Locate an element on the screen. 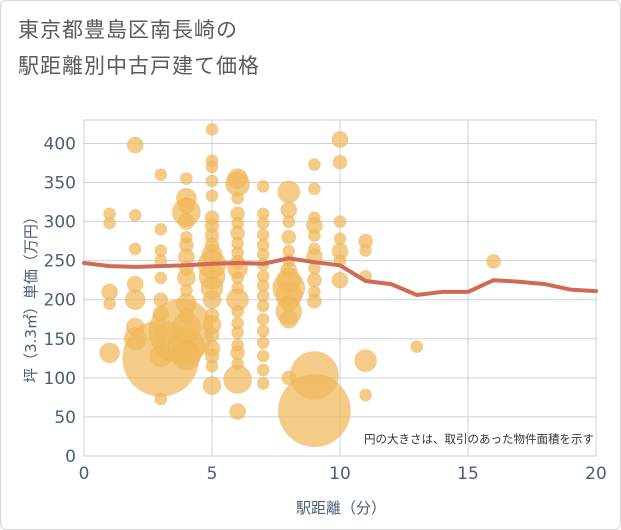 The image size is (621, 530). y-tick-label: 100 is located at coordinates (60, 379).